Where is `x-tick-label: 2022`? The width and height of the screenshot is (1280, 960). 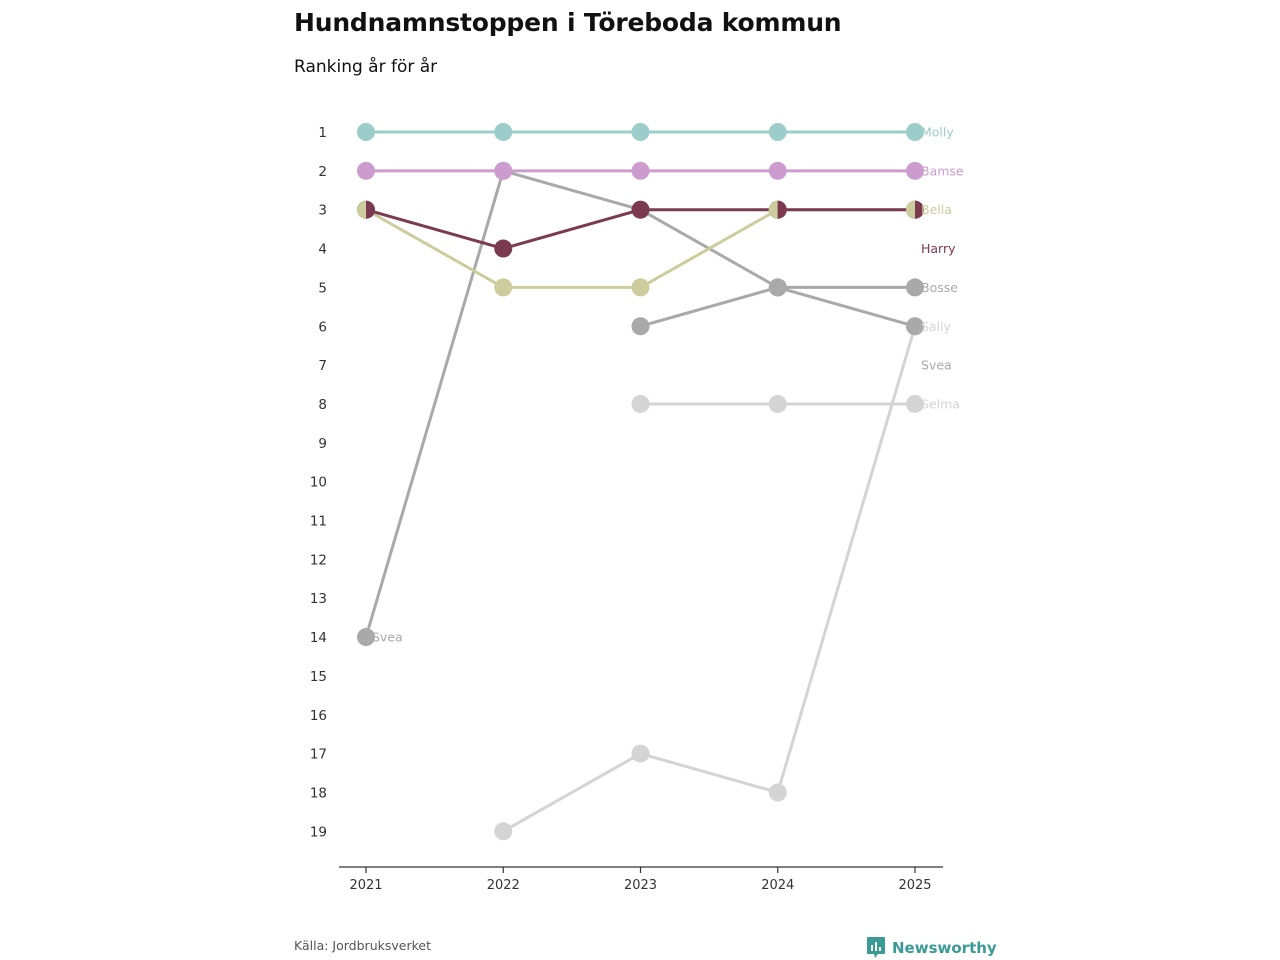 x-tick-label: 2022 is located at coordinates (503, 885).